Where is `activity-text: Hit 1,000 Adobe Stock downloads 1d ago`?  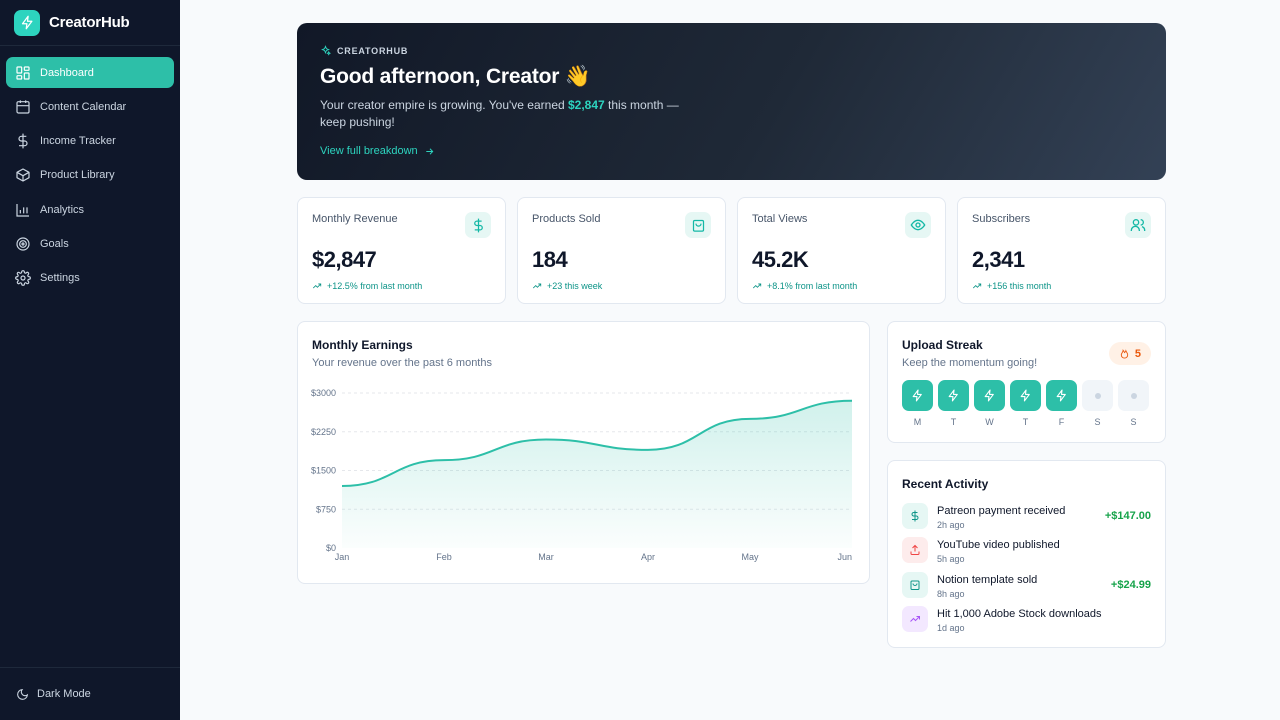
activity-text: Hit 1,000 Adobe Stock downloads 1d ago is located at coordinates (1019, 619).